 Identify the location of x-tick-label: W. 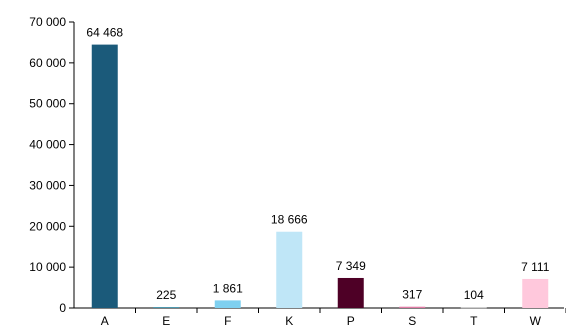
(536, 321).